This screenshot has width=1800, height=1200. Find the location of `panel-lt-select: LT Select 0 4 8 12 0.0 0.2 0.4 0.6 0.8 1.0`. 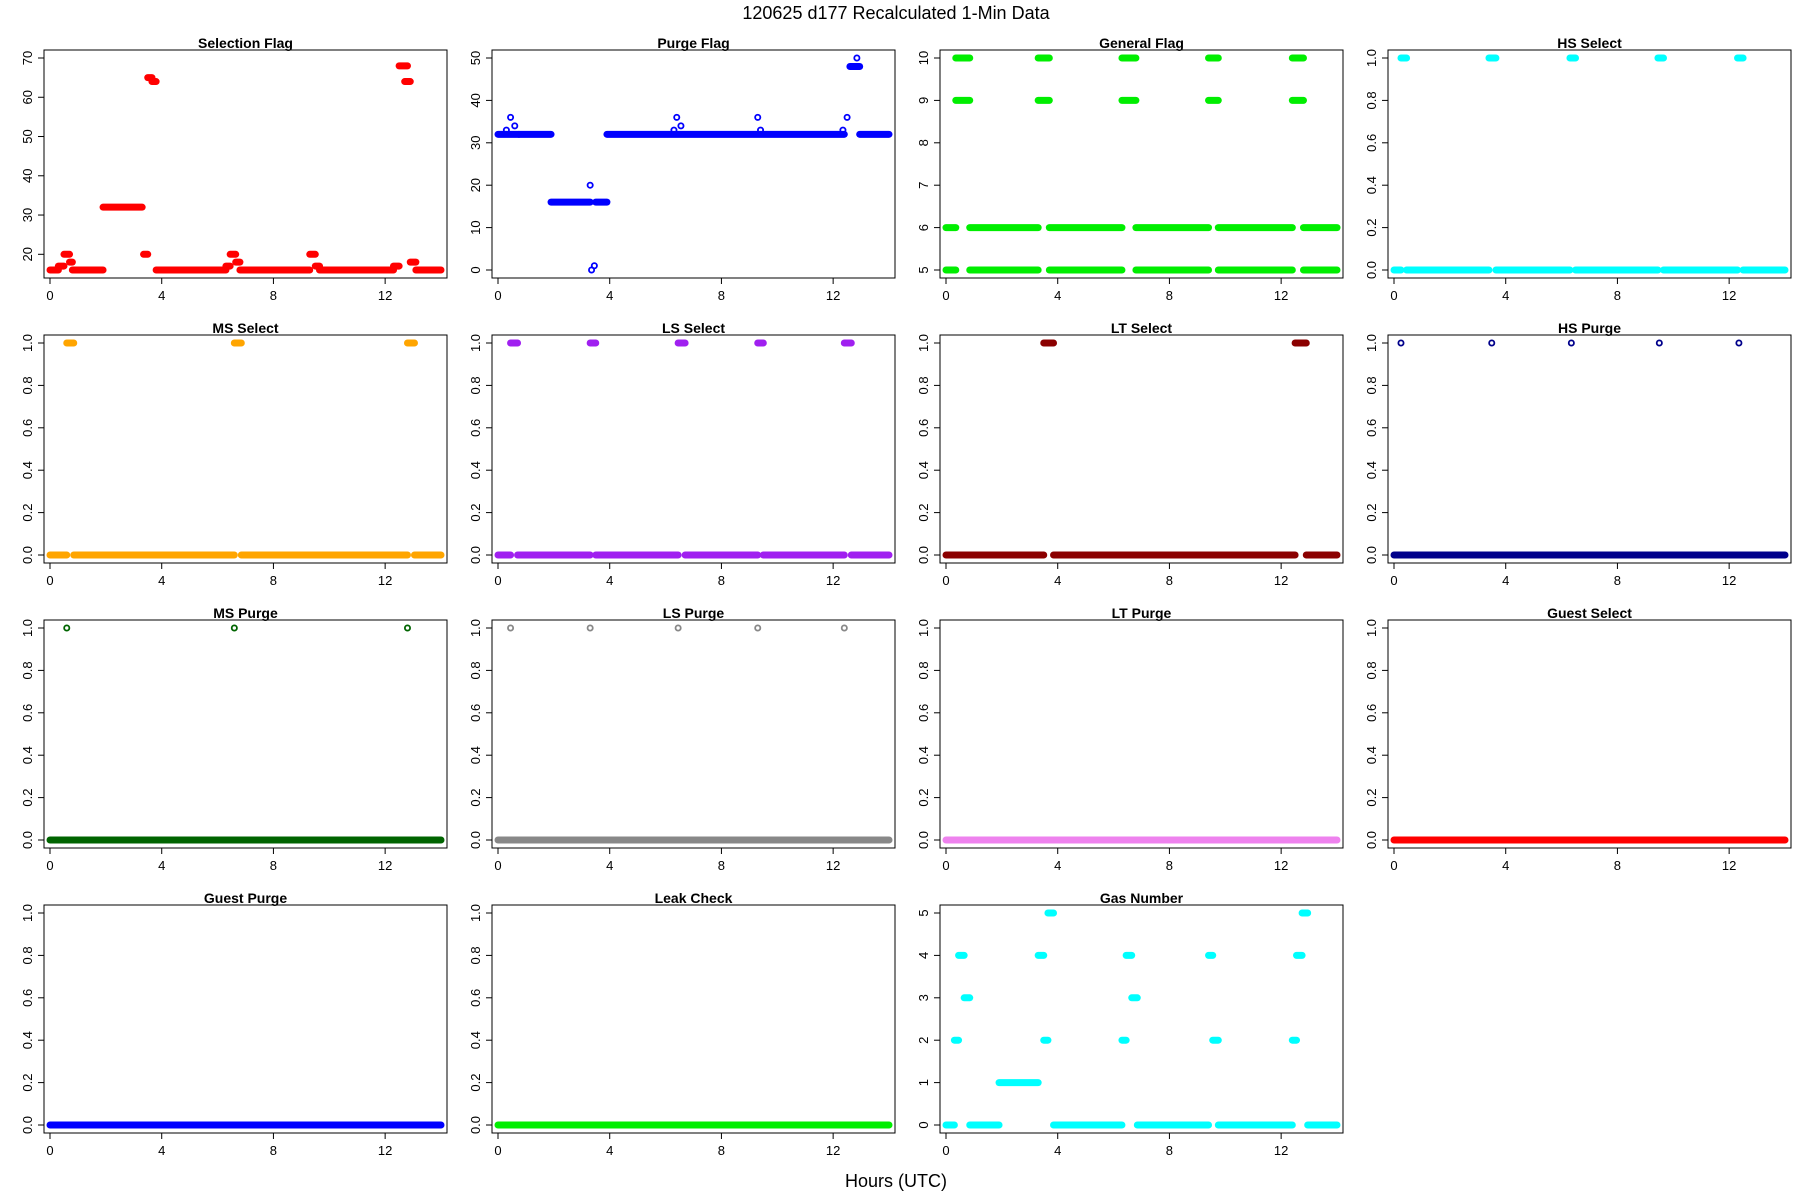

panel-lt-select: LT Select 0 4 8 12 0.0 0.2 0.4 0.6 0.8 1.0 is located at coordinates (1130, 454).